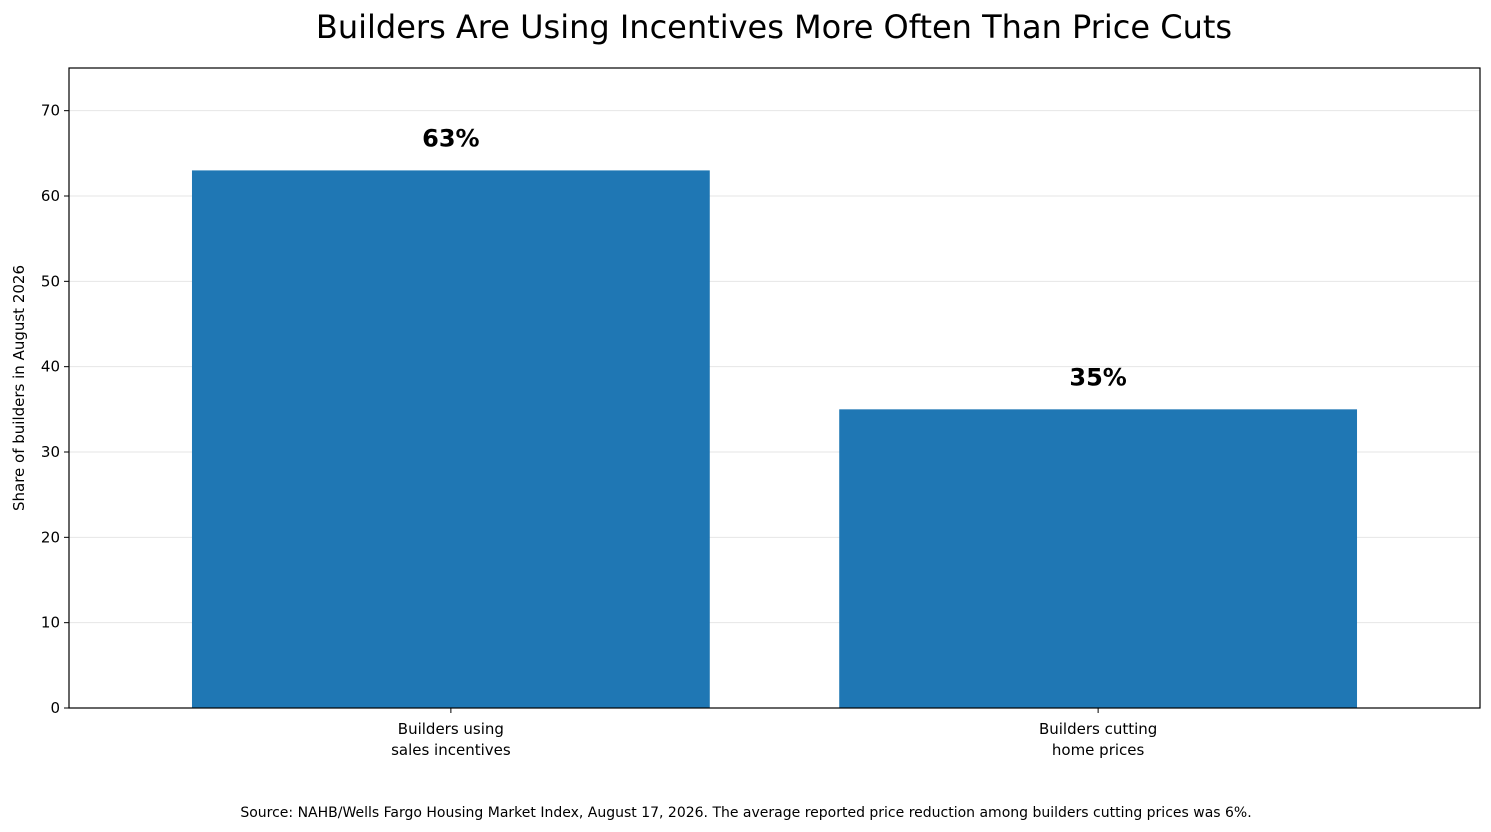 The image size is (1491, 832). What do you see at coordinates (1098, 750) in the screenshot?
I see `x-tick-label: home prices` at bounding box center [1098, 750].